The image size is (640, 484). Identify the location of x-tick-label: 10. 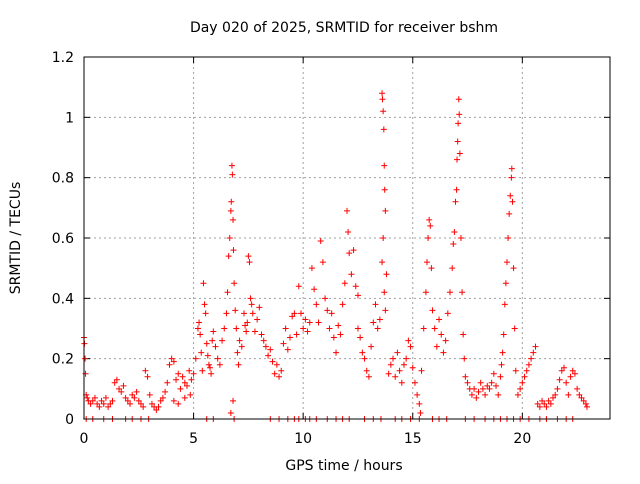
(303, 439).